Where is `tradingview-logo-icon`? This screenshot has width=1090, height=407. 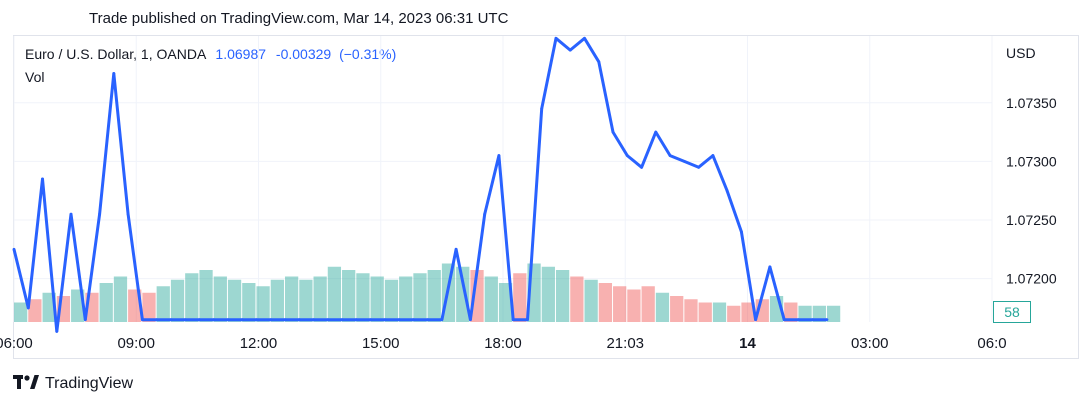
tradingview-logo-icon is located at coordinates (26, 384).